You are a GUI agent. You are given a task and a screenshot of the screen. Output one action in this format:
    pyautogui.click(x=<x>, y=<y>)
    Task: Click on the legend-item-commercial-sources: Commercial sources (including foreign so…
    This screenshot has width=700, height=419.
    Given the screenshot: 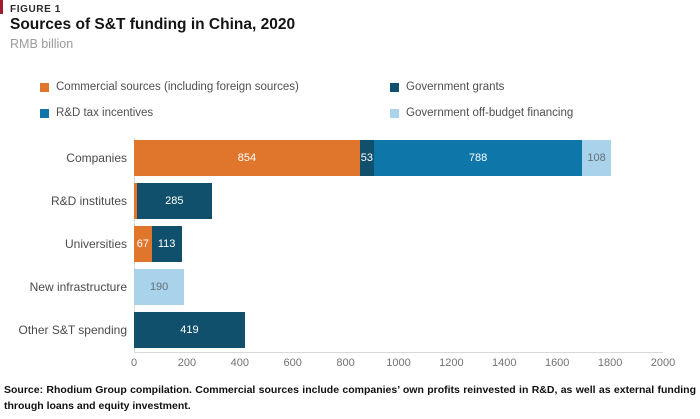 What is the action you would take?
    pyautogui.click(x=169, y=87)
    